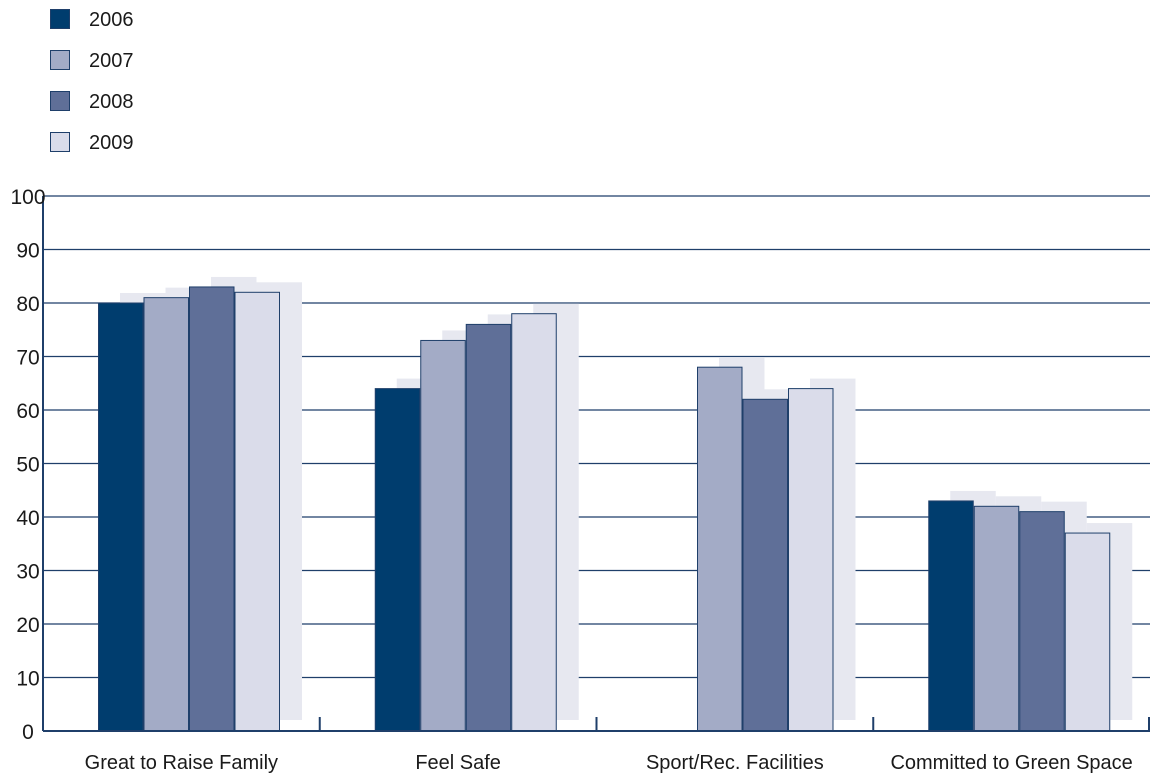 This screenshot has height=783, width=1157. What do you see at coordinates (111, 102) in the screenshot?
I see `legend-label-2008: 2008` at bounding box center [111, 102].